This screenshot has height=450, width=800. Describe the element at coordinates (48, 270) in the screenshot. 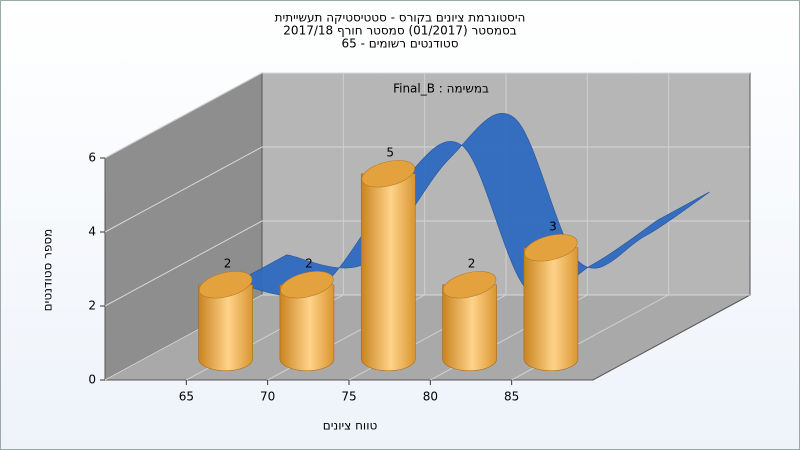

I see `y-axis-label: מספר סטודנטים` at that location.